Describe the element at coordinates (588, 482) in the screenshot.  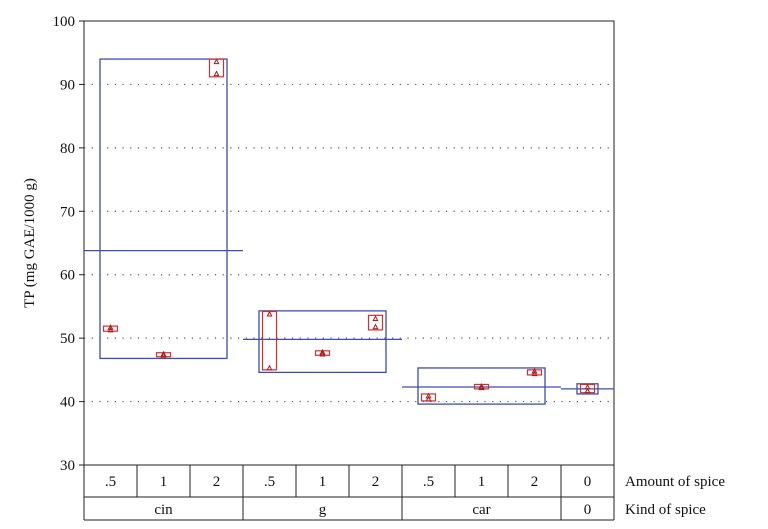
I see `amount-label: 0` at that location.